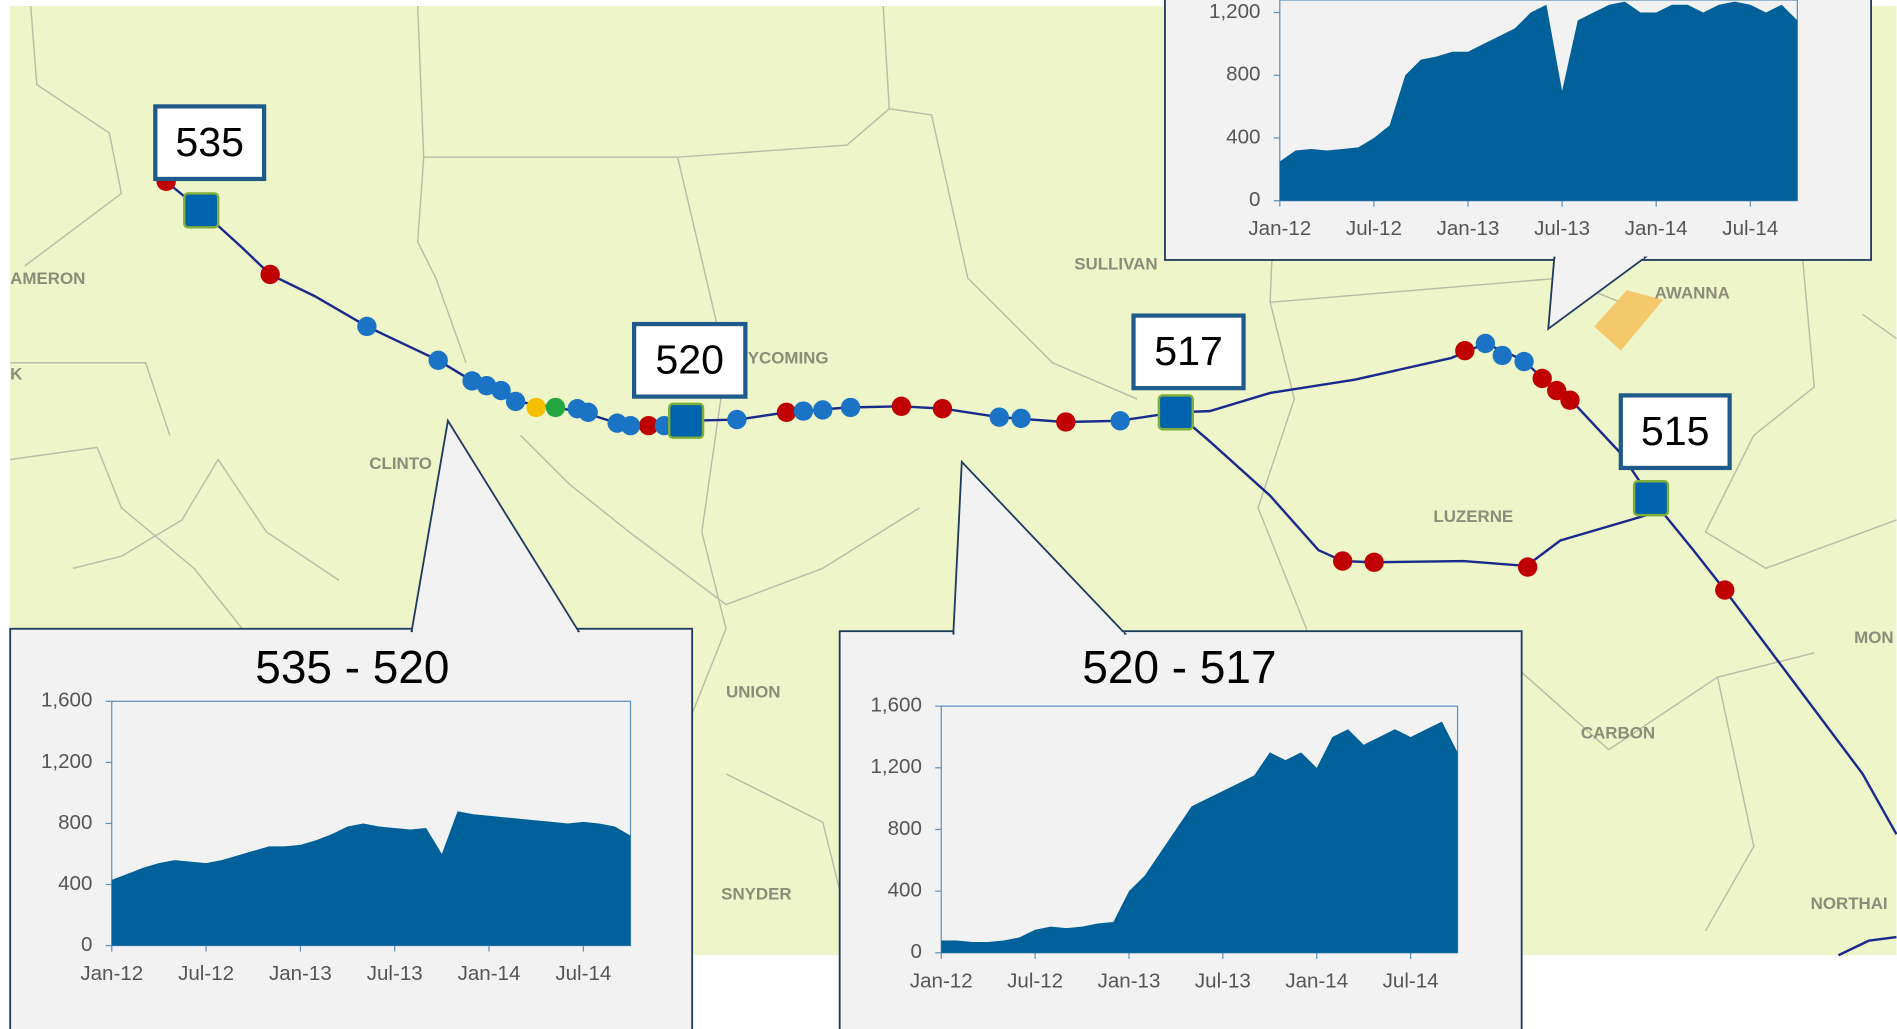 The image size is (1897, 1029). What do you see at coordinates (1629, 320) in the screenshot?
I see `highlighted-county` at bounding box center [1629, 320].